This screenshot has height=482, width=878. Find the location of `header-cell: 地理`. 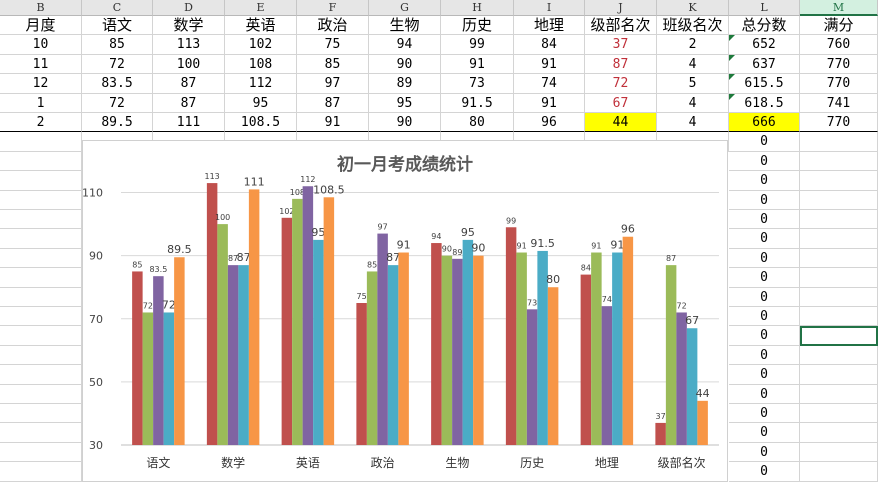

header-cell: 地理 is located at coordinates (549, 26).